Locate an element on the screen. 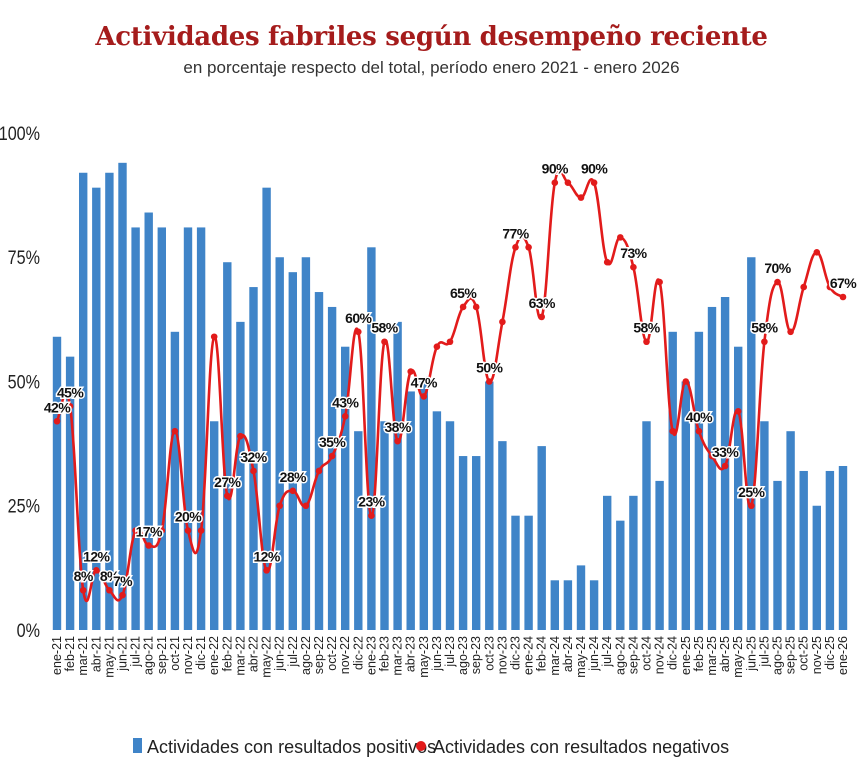 Image resolution: width=863 pixels, height=766 pixels. x-tick-label: may-23 is located at coordinates (424, 657).